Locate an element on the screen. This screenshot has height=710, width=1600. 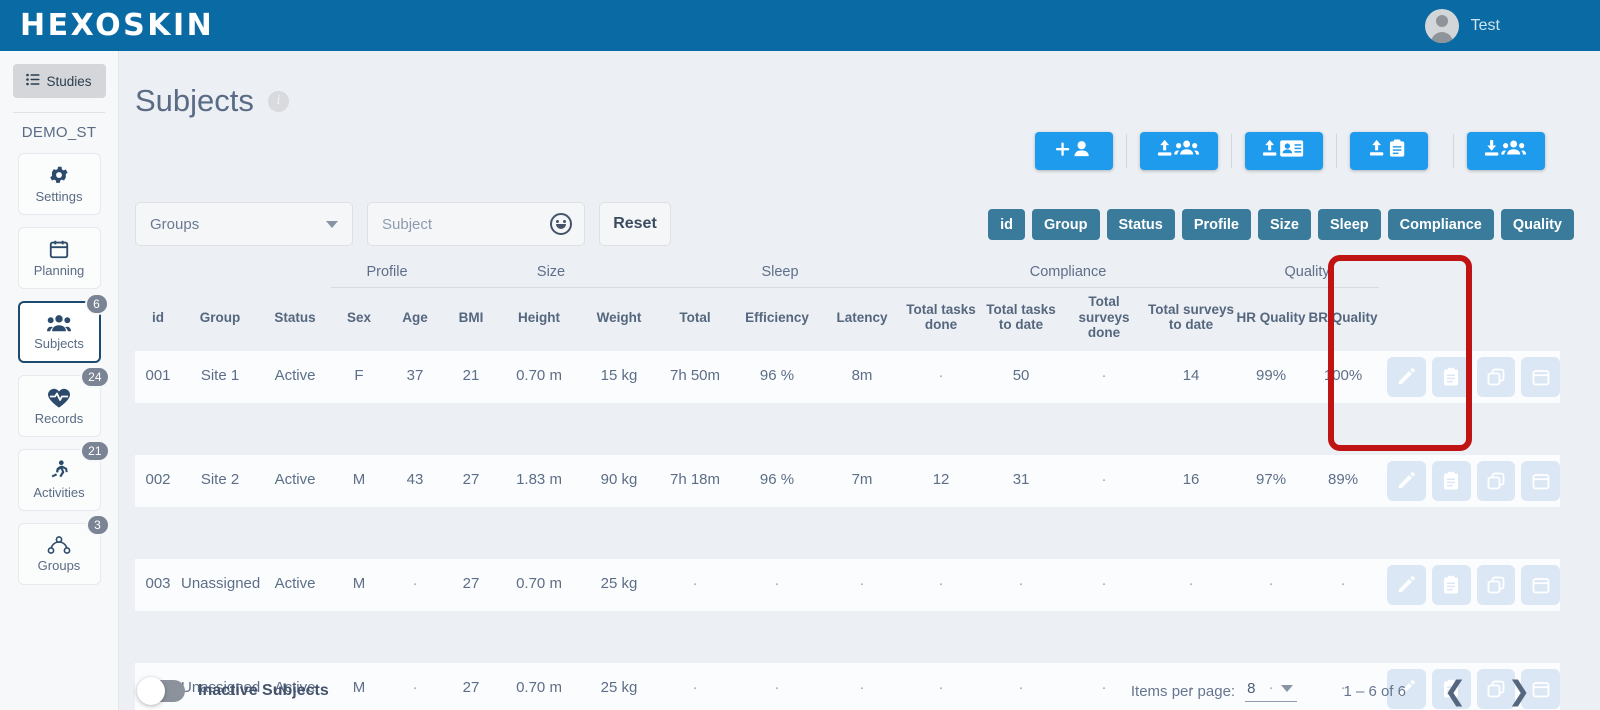
col-surveys-done: Total surveys done is located at coordinates (1104, 319).